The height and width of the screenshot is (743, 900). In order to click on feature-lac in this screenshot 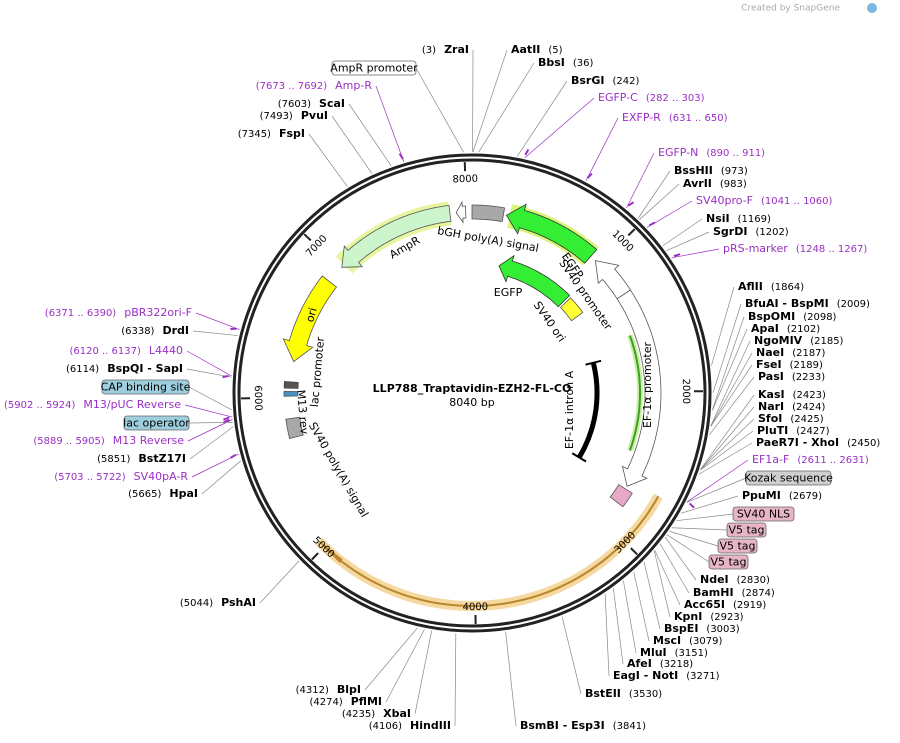, I will do `click(291, 385)`.